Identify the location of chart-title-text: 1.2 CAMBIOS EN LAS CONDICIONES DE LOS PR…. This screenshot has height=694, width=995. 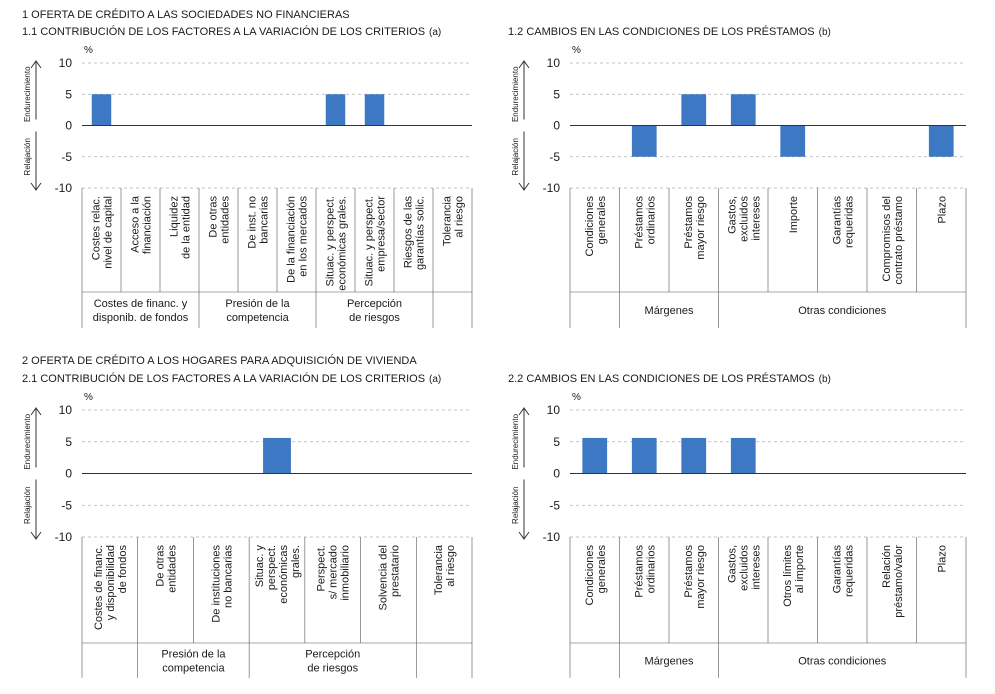
(661, 31).